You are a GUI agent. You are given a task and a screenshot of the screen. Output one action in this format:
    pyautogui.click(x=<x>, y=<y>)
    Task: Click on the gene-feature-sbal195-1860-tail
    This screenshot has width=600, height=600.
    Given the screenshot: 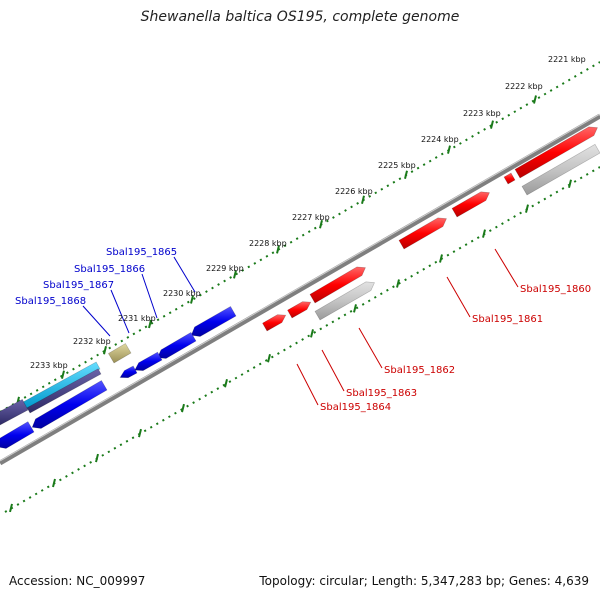 What is the action you would take?
    pyautogui.click(x=509, y=178)
    